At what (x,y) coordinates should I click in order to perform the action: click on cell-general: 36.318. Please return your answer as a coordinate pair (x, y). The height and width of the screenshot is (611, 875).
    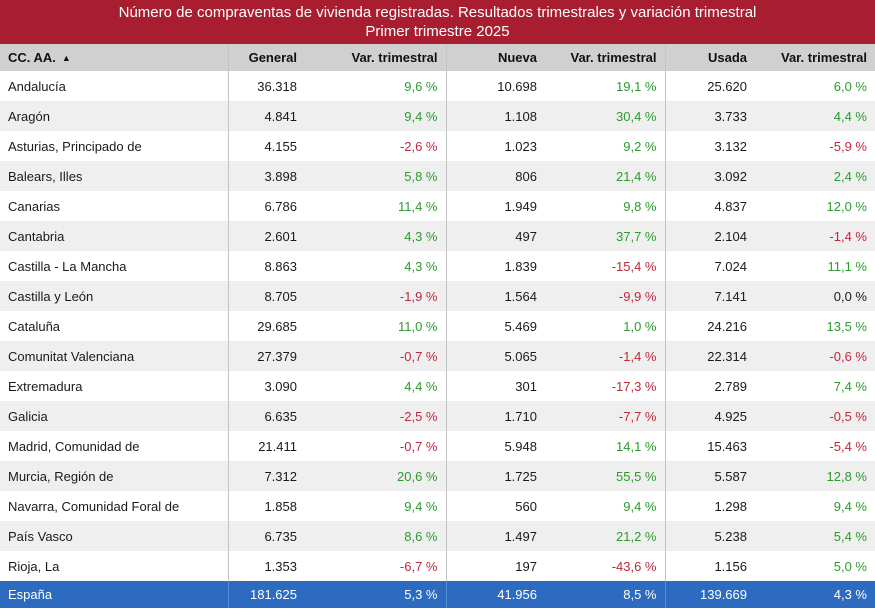
    Looking at the image, I should click on (266, 86).